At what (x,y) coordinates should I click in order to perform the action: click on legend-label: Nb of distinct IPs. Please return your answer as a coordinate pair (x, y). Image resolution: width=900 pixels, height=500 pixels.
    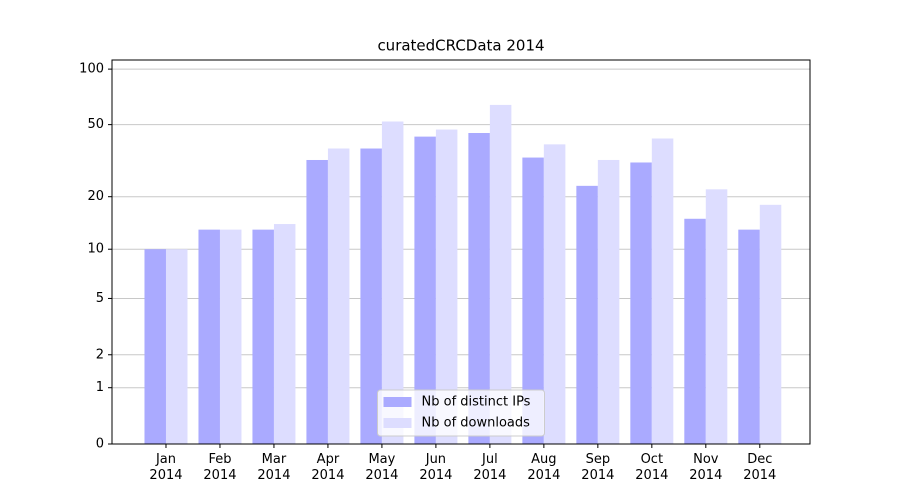
    Looking at the image, I should click on (476, 402).